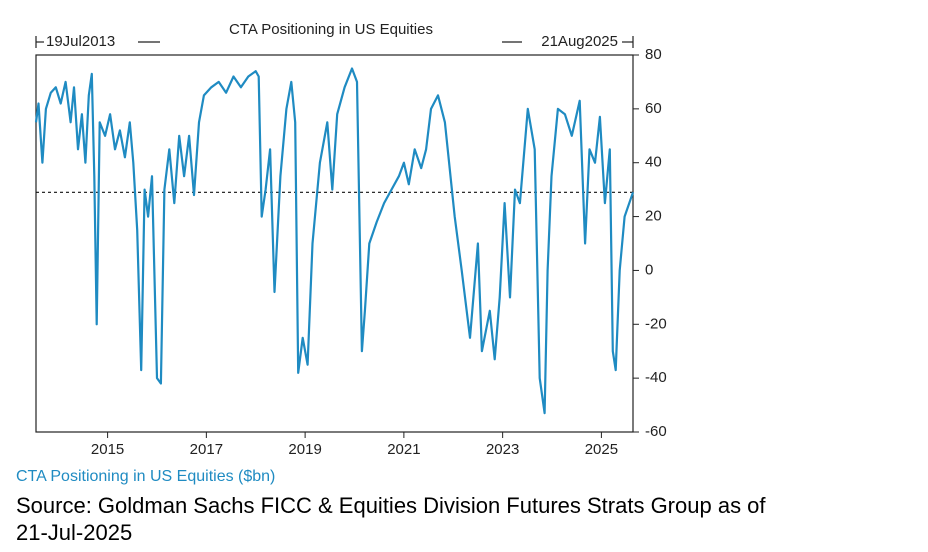 This screenshot has height=552, width=928. Describe the element at coordinates (502, 449) in the screenshot. I see `x-tick-label: 2023` at that location.